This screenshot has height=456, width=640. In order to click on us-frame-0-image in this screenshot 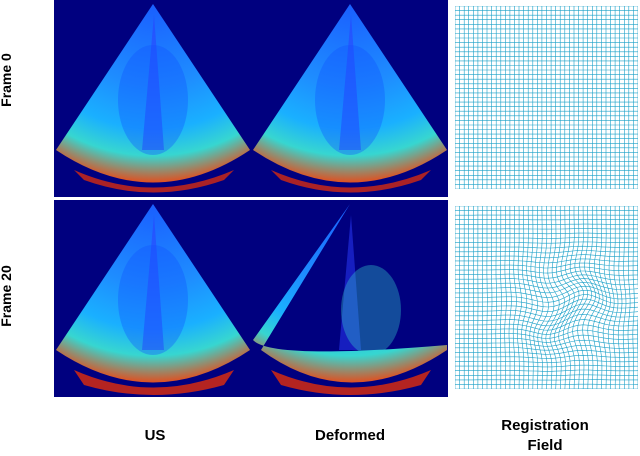, I will do `click(152, 98)`.